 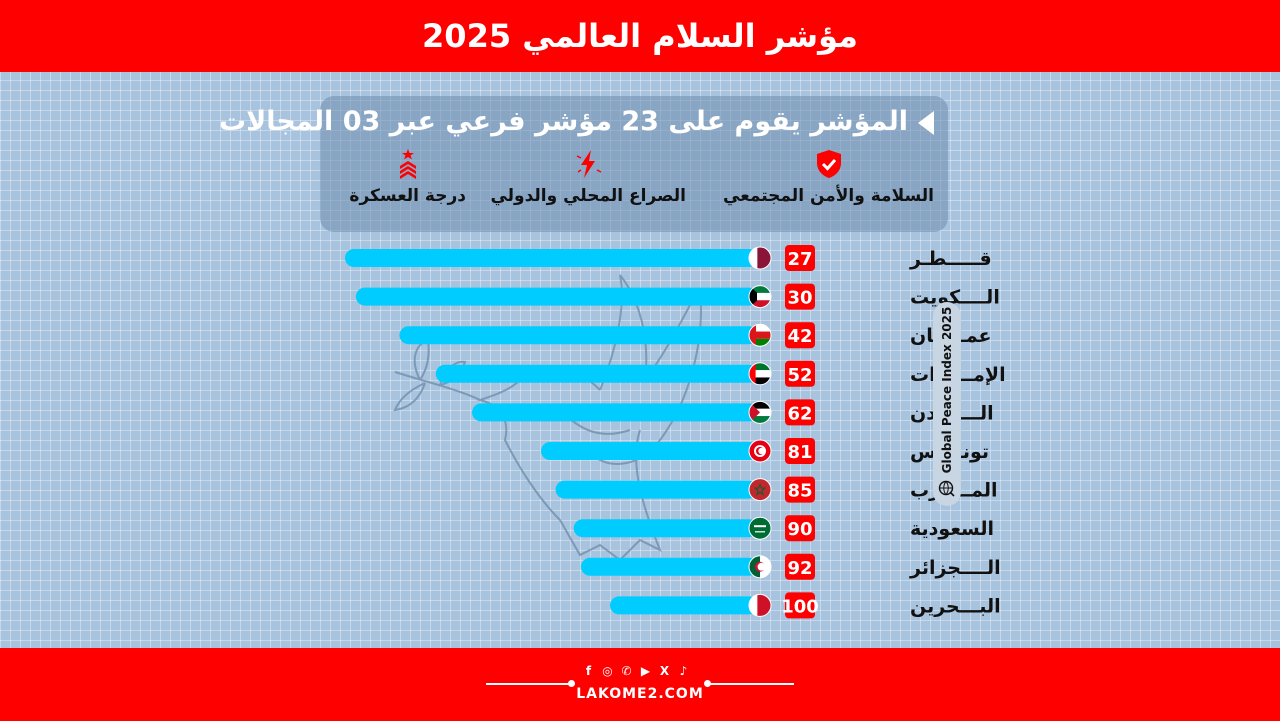 I want to click on rank-value: 42, so click(x=799, y=336).